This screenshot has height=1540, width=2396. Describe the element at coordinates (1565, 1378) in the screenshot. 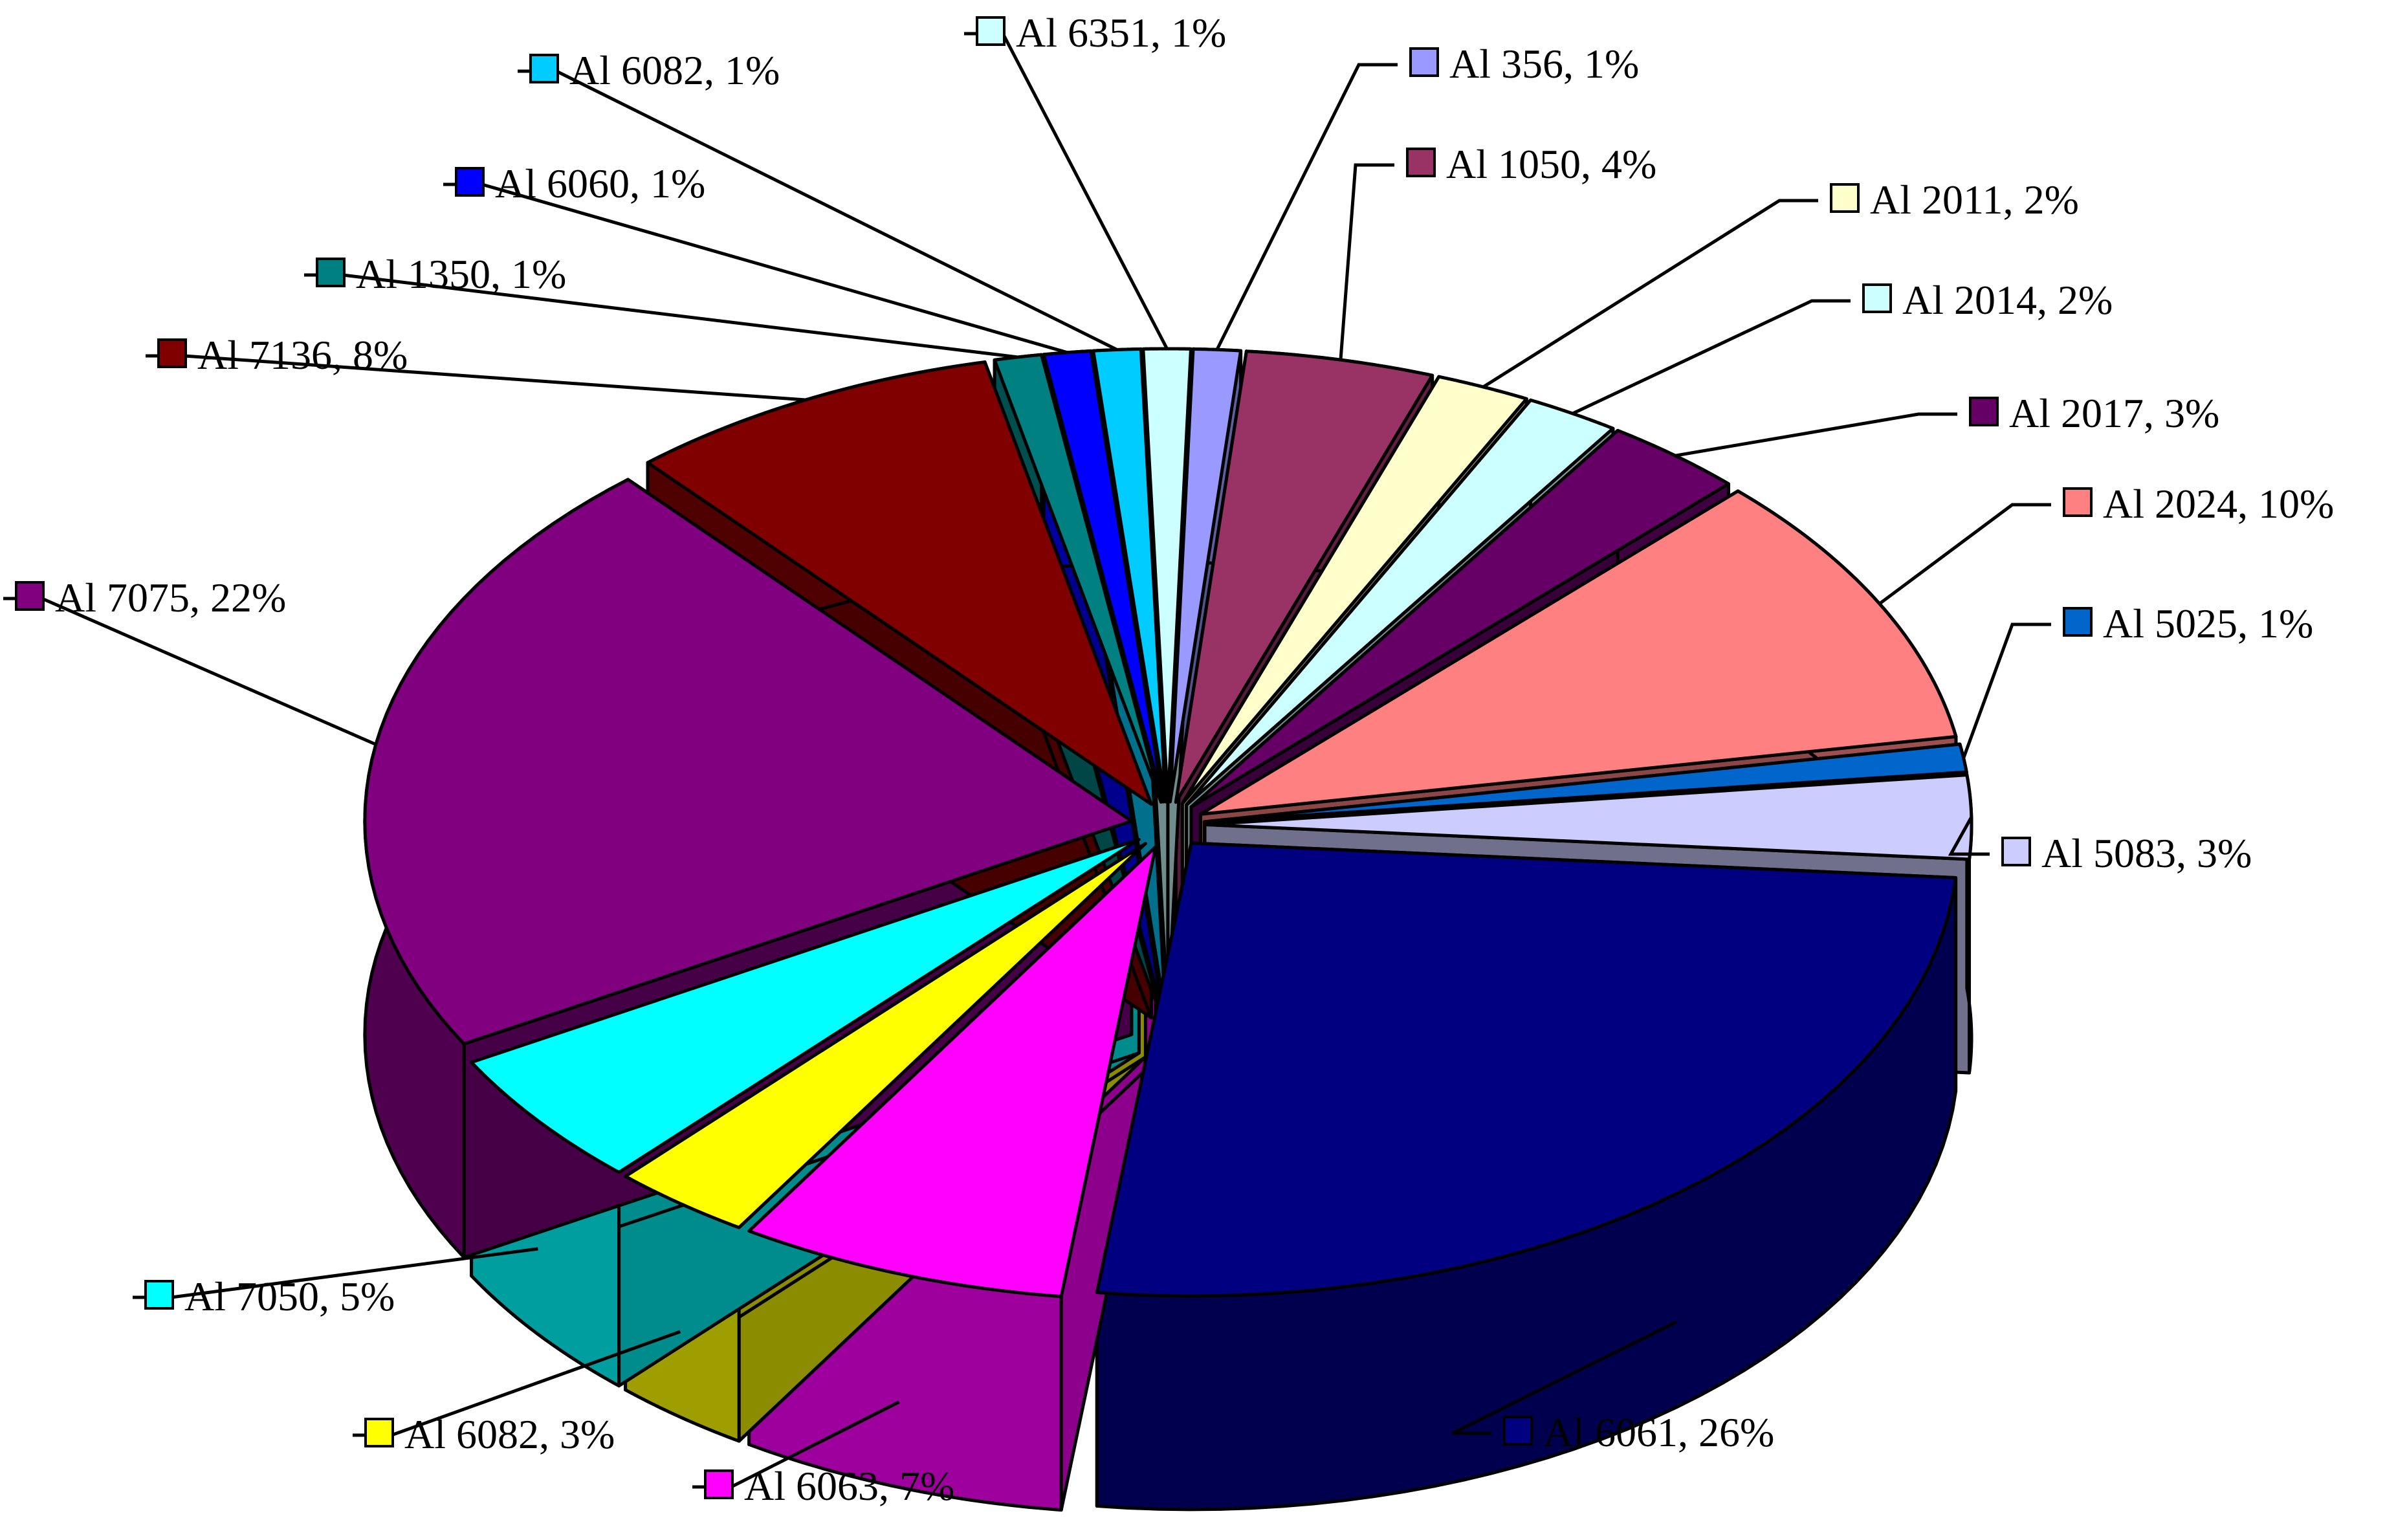

I see `slice-al-6061-26-leader-line` at that location.